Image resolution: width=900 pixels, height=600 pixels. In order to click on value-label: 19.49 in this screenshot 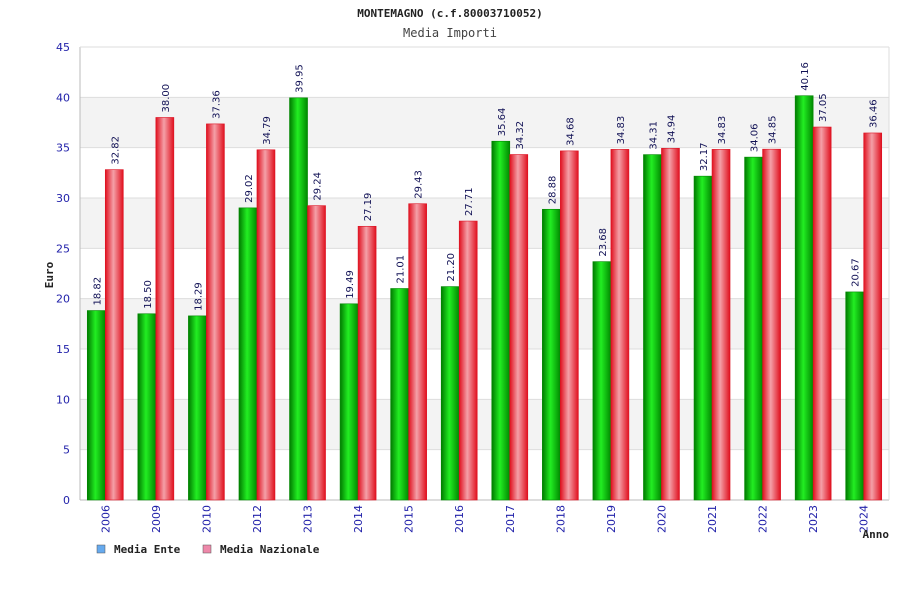, I will do `click(350, 284)`.